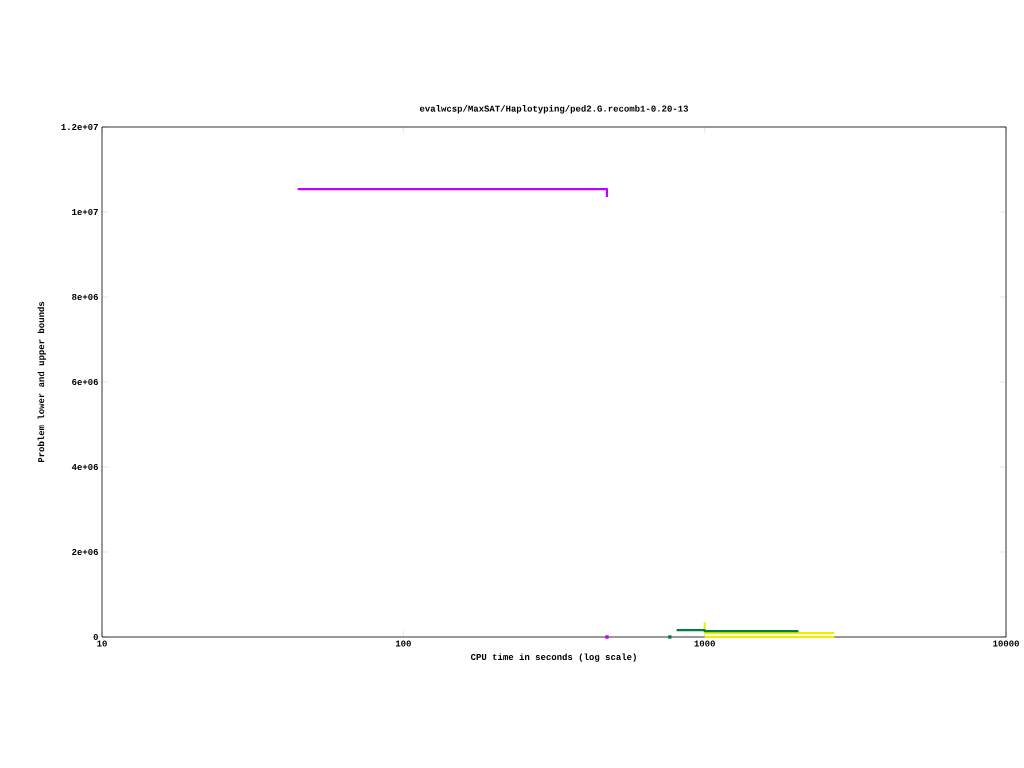 The image size is (1024, 768). Describe the element at coordinates (79, 127) in the screenshot. I see `y-tick-label: 1.2e+07` at that location.